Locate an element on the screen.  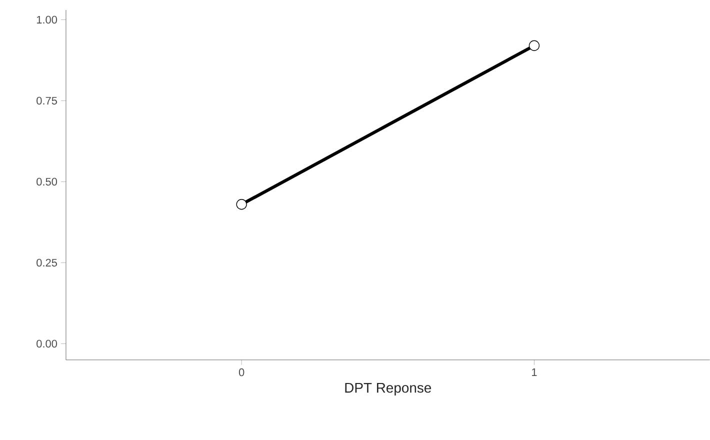
x-axis-title: DPT Reponse is located at coordinates (388, 389).